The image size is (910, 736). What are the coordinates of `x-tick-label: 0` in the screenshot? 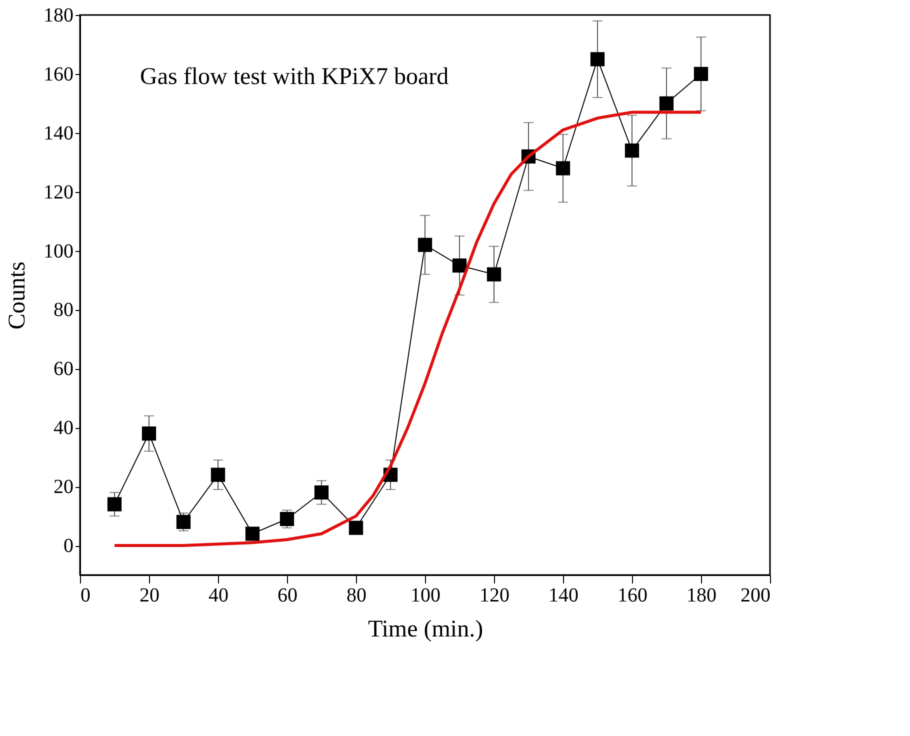 It's located at (85, 595).